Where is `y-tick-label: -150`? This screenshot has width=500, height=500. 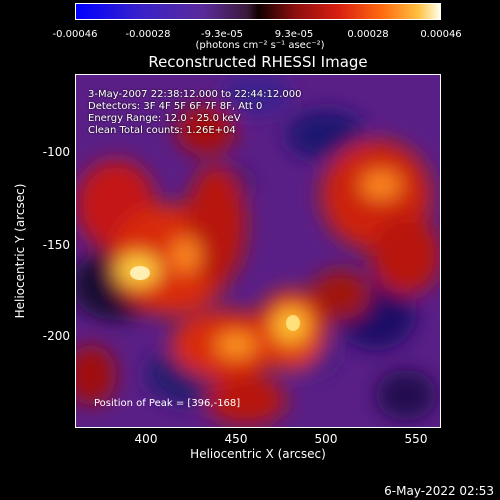 y-tick-label: -150 is located at coordinates (56, 245).